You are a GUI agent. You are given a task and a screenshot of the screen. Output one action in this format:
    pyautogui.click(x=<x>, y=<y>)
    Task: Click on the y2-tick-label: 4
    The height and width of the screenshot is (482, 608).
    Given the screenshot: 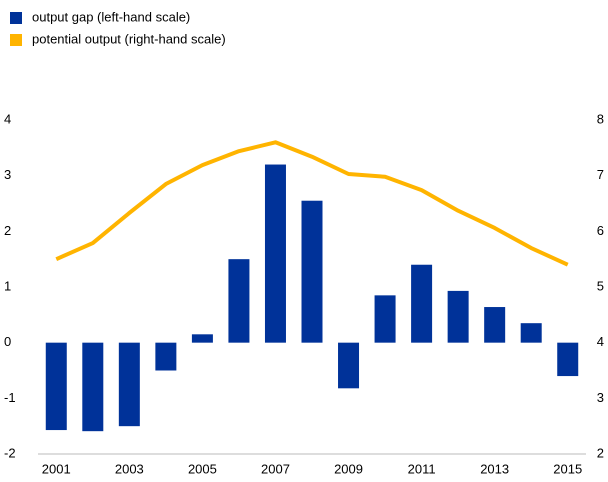 What is the action you would take?
    pyautogui.click(x=600, y=341)
    